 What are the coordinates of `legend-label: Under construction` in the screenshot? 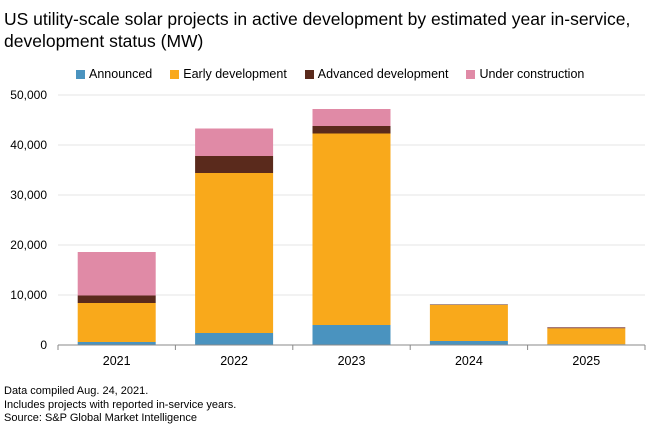 It's located at (532, 74).